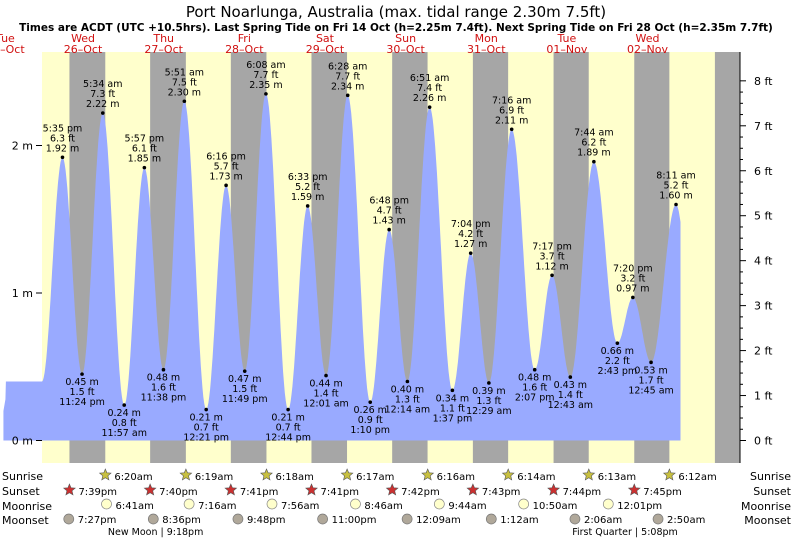  I want to click on tide-time: 12:14 am, so click(407, 410).